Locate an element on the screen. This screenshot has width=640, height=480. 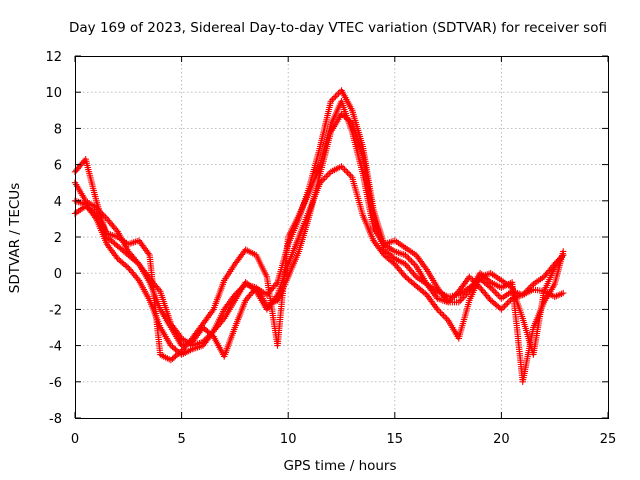
y-axis-label: SDTVAR / TECUs is located at coordinates (15, 238).